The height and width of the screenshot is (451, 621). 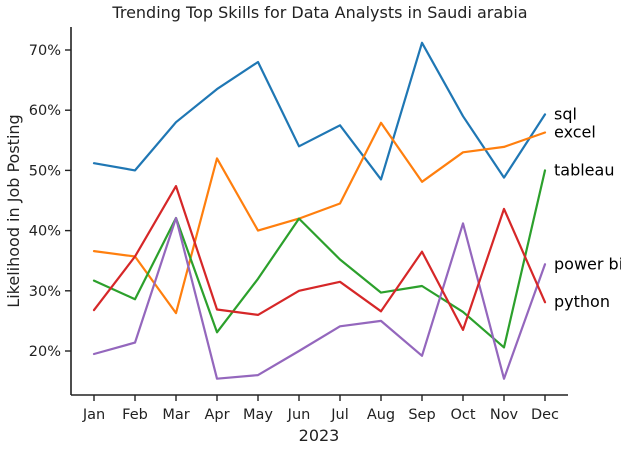 I want to click on series-label-tableau: tableau, so click(x=584, y=169).